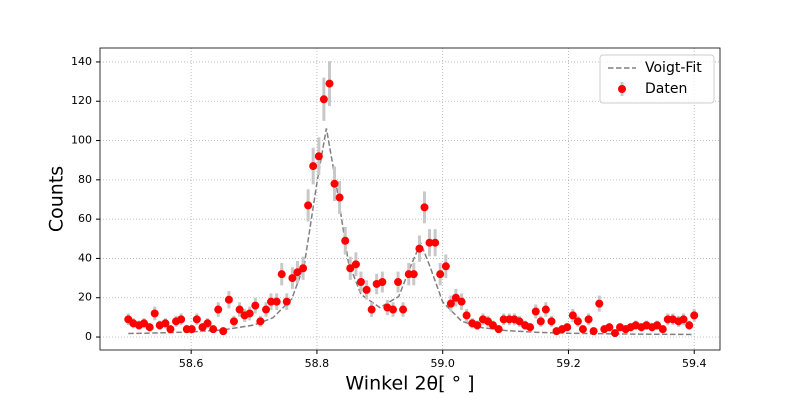 The width and height of the screenshot is (800, 400). I want to click on x-tick-label: 59.4, so click(694, 363).